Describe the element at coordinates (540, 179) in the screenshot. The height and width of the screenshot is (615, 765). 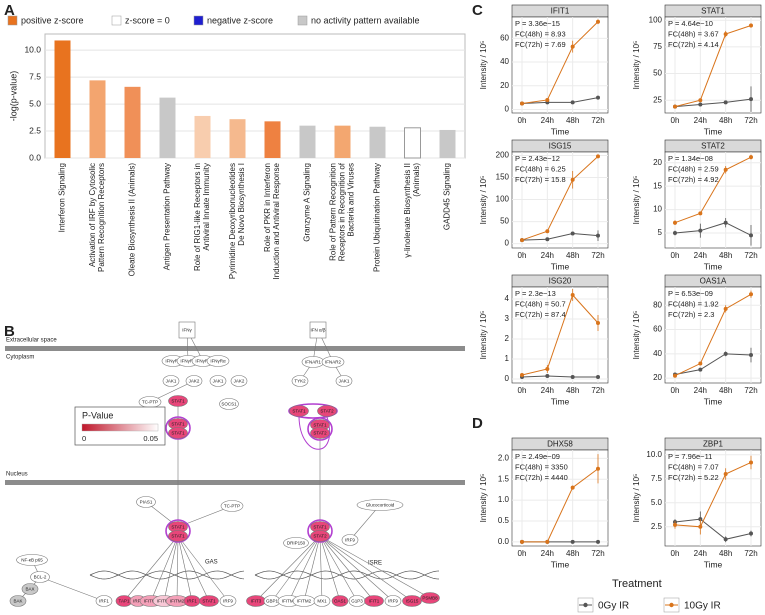
I see `annotation: FC(72h) = 15.8` at that location.